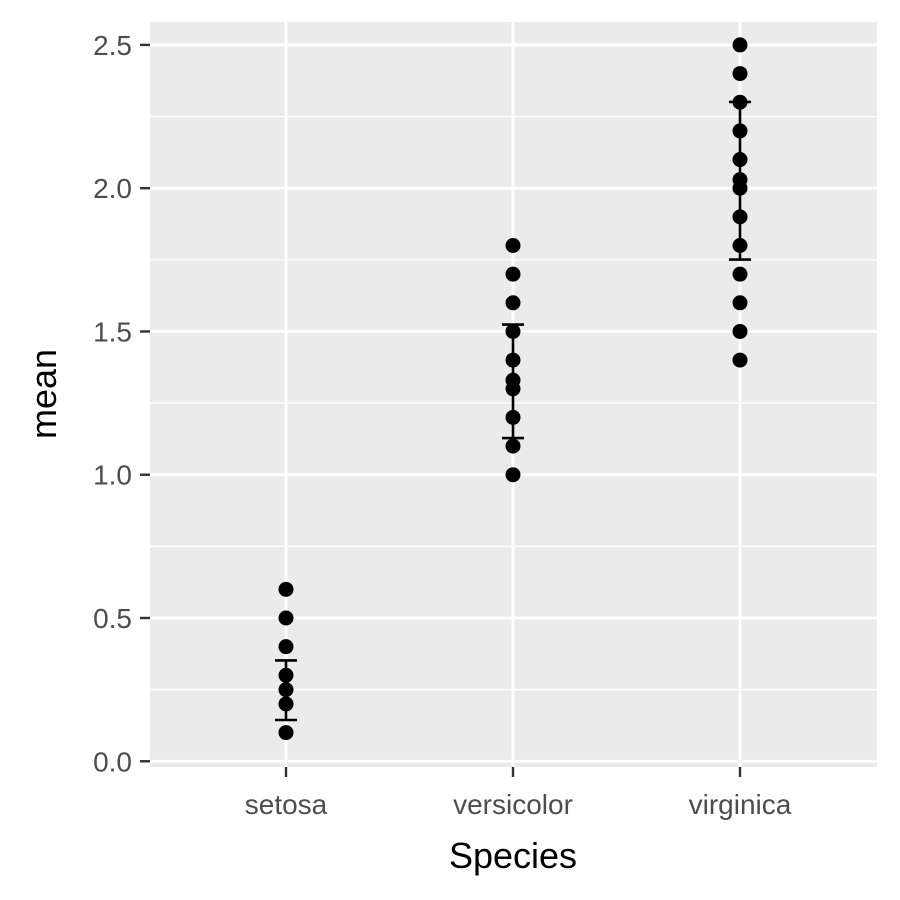 This screenshot has width=900, height=900. What do you see at coordinates (112, 618) in the screenshot?
I see `y-tick-label: 0.5` at bounding box center [112, 618].